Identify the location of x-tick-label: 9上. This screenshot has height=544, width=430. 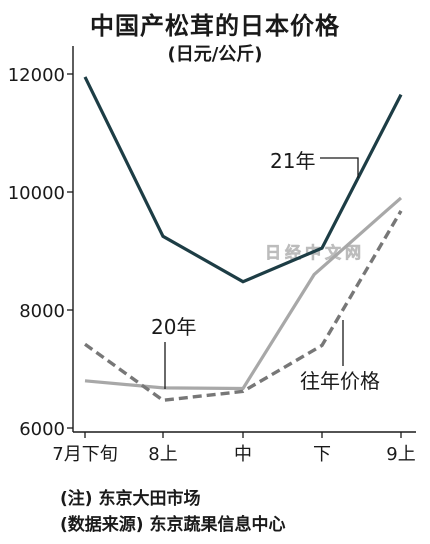
(400, 454).